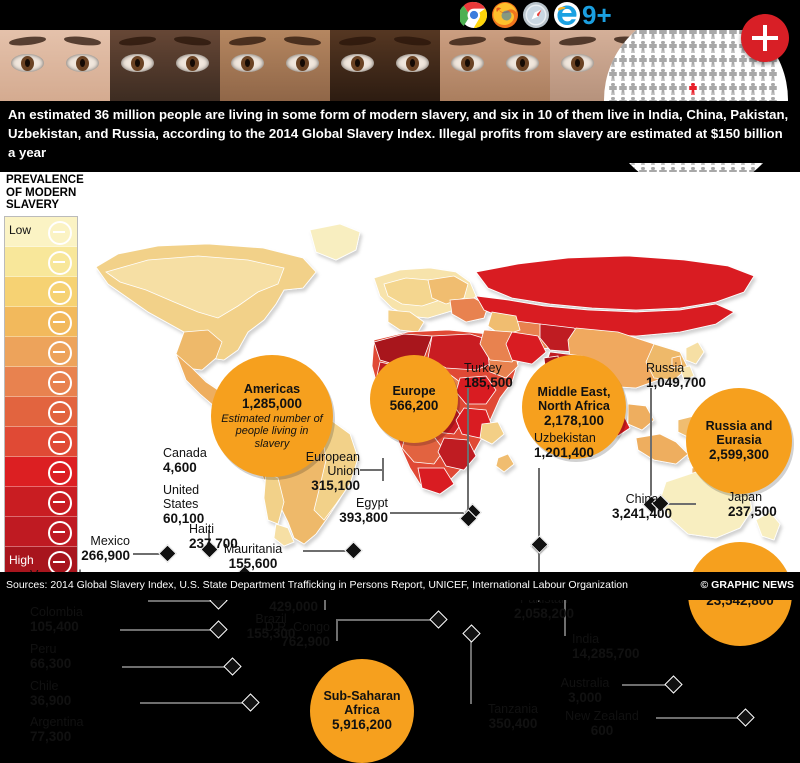 The width and height of the screenshot is (800, 763). Describe the element at coordinates (372, 503) in the screenshot. I see `callout-egypt-name: Egypt` at that location.